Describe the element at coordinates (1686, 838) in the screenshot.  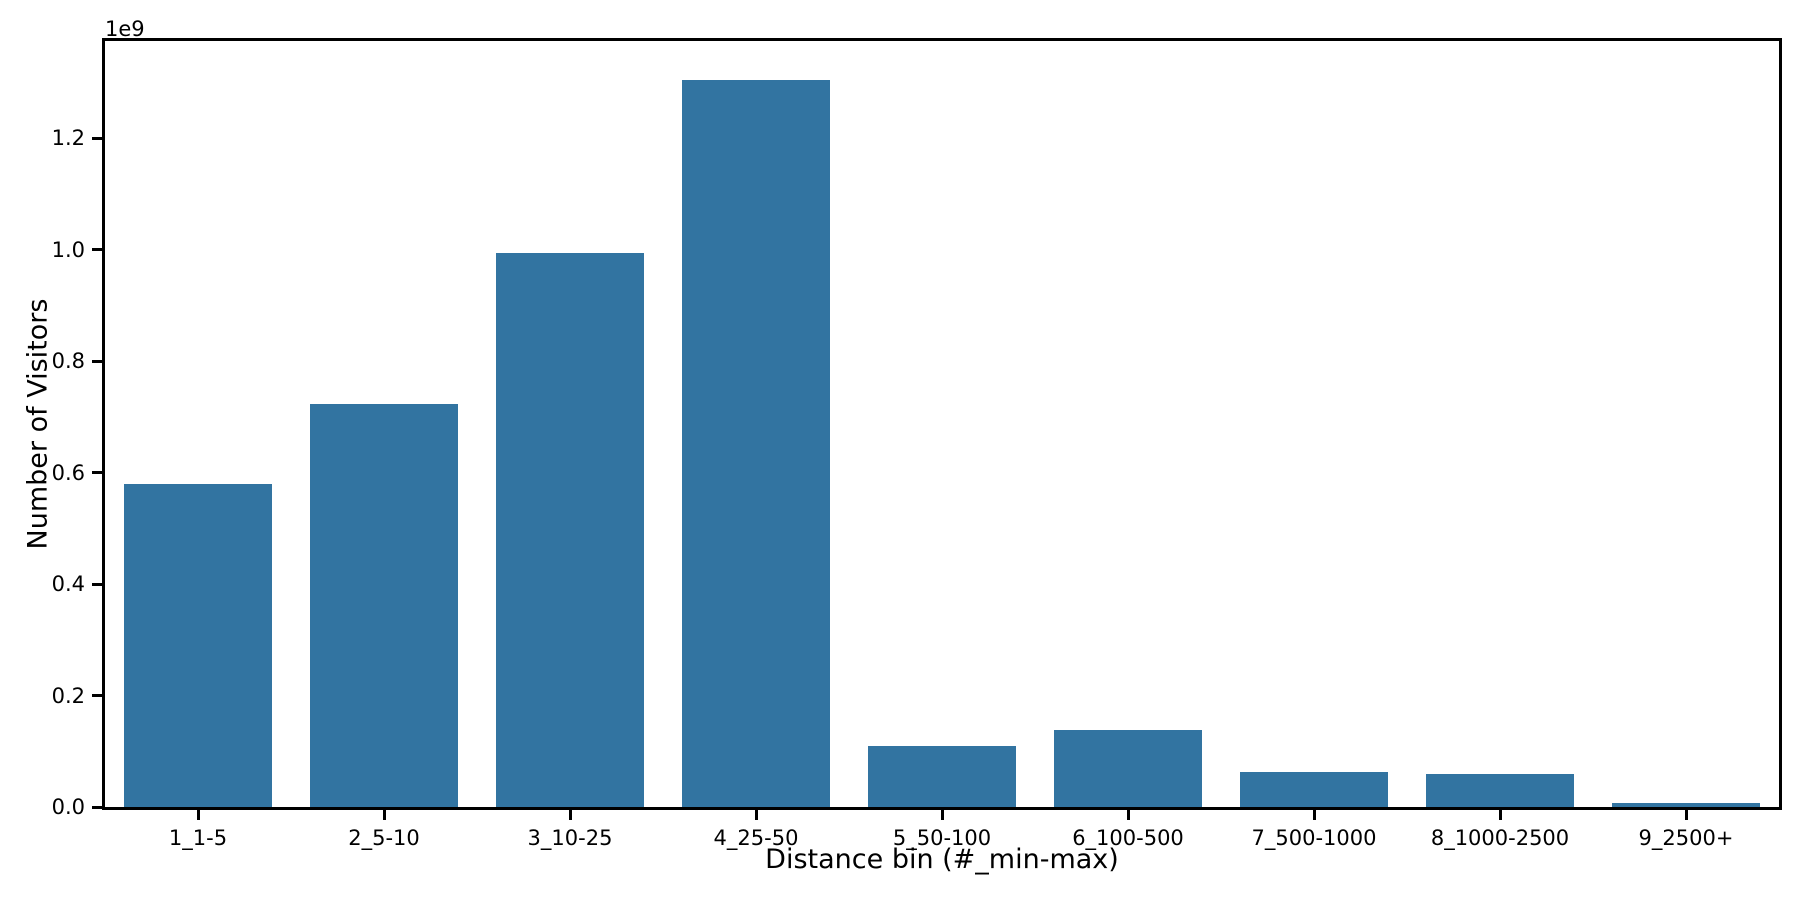
I see `x-tick-label: 9_2500+` at that location.